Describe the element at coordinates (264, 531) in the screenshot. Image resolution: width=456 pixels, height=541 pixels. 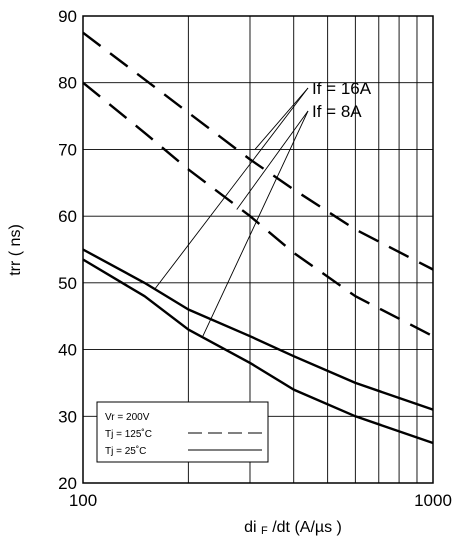
I see `x-axis-title-subscript: F` at that location.